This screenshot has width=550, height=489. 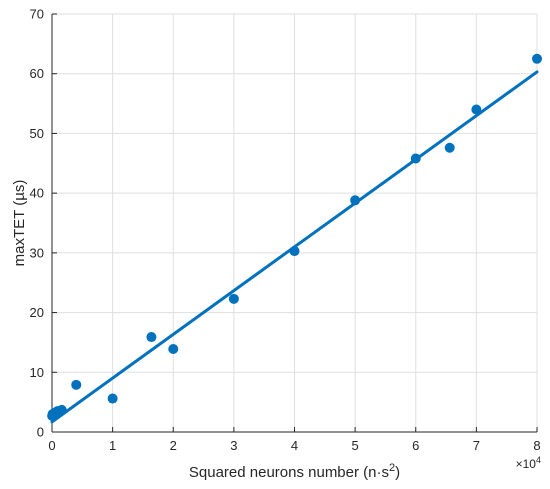 I want to click on x-axis-exponent-base: ×10, so click(x=526, y=464).